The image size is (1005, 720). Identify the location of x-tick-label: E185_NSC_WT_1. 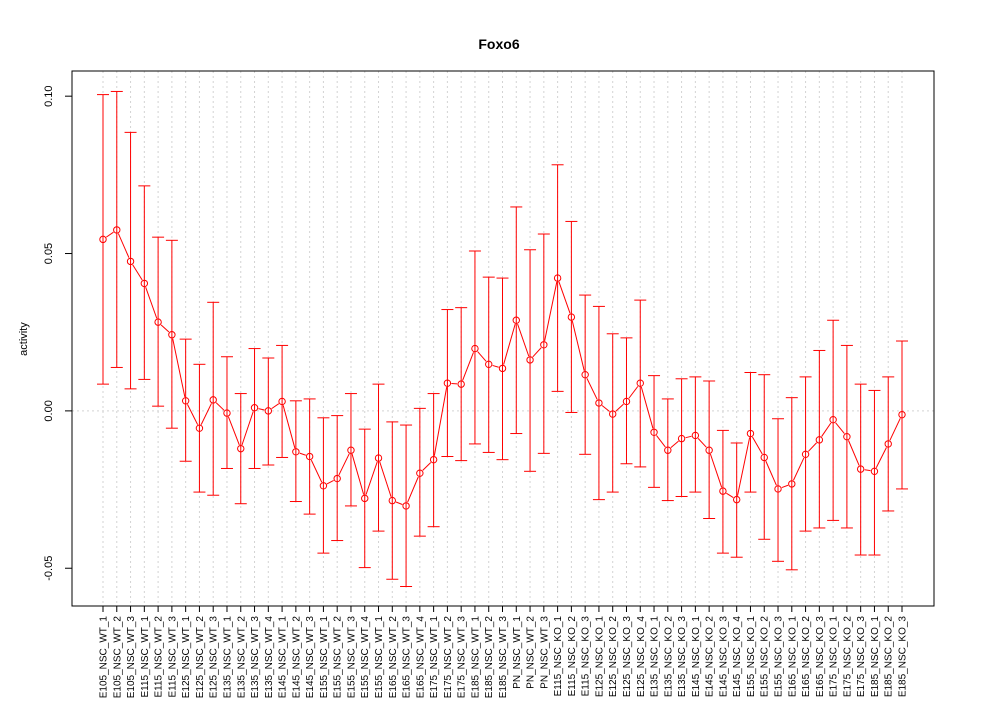
(475, 657).